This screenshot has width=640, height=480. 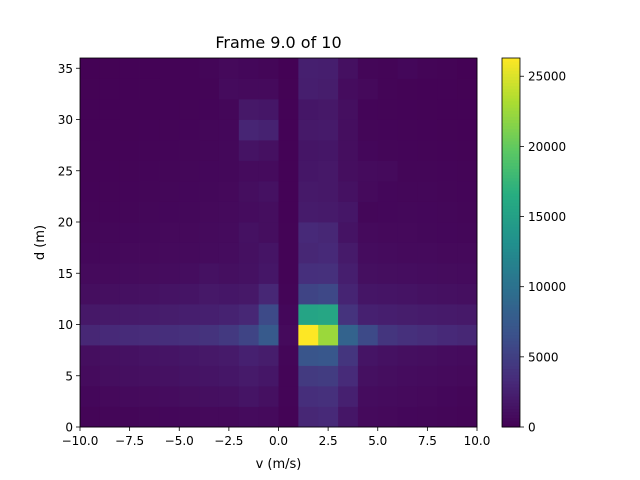 I want to click on y-axis-ticks: 0 5 10 15 20 25 30 35, so click(x=69, y=248).